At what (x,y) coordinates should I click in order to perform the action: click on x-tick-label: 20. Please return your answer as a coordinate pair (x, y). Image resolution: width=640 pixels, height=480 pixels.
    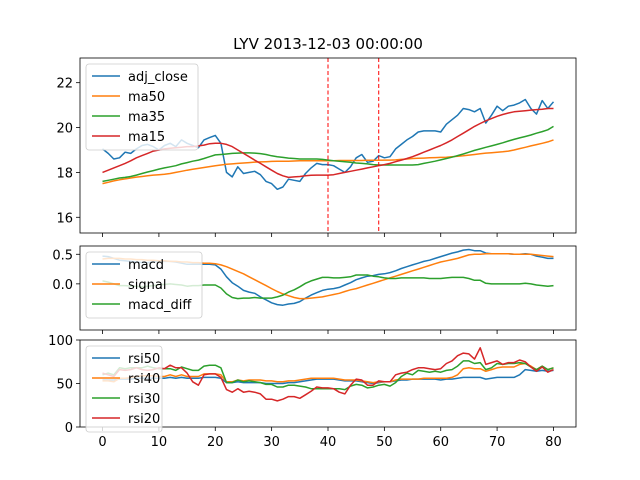
    Looking at the image, I should click on (215, 442).